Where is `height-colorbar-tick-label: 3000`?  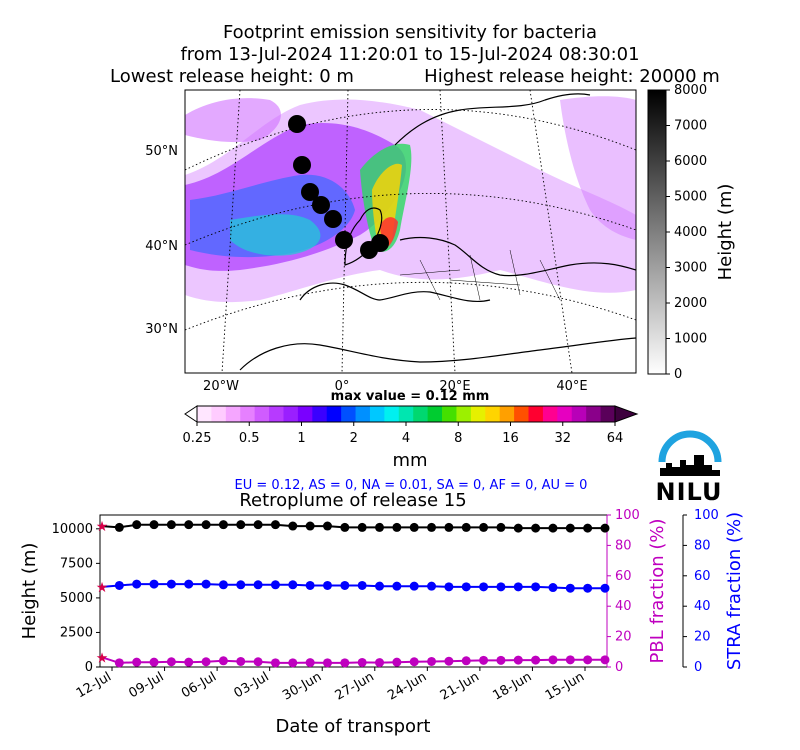
height-colorbar-tick-label: 3000 is located at coordinates (690, 268).